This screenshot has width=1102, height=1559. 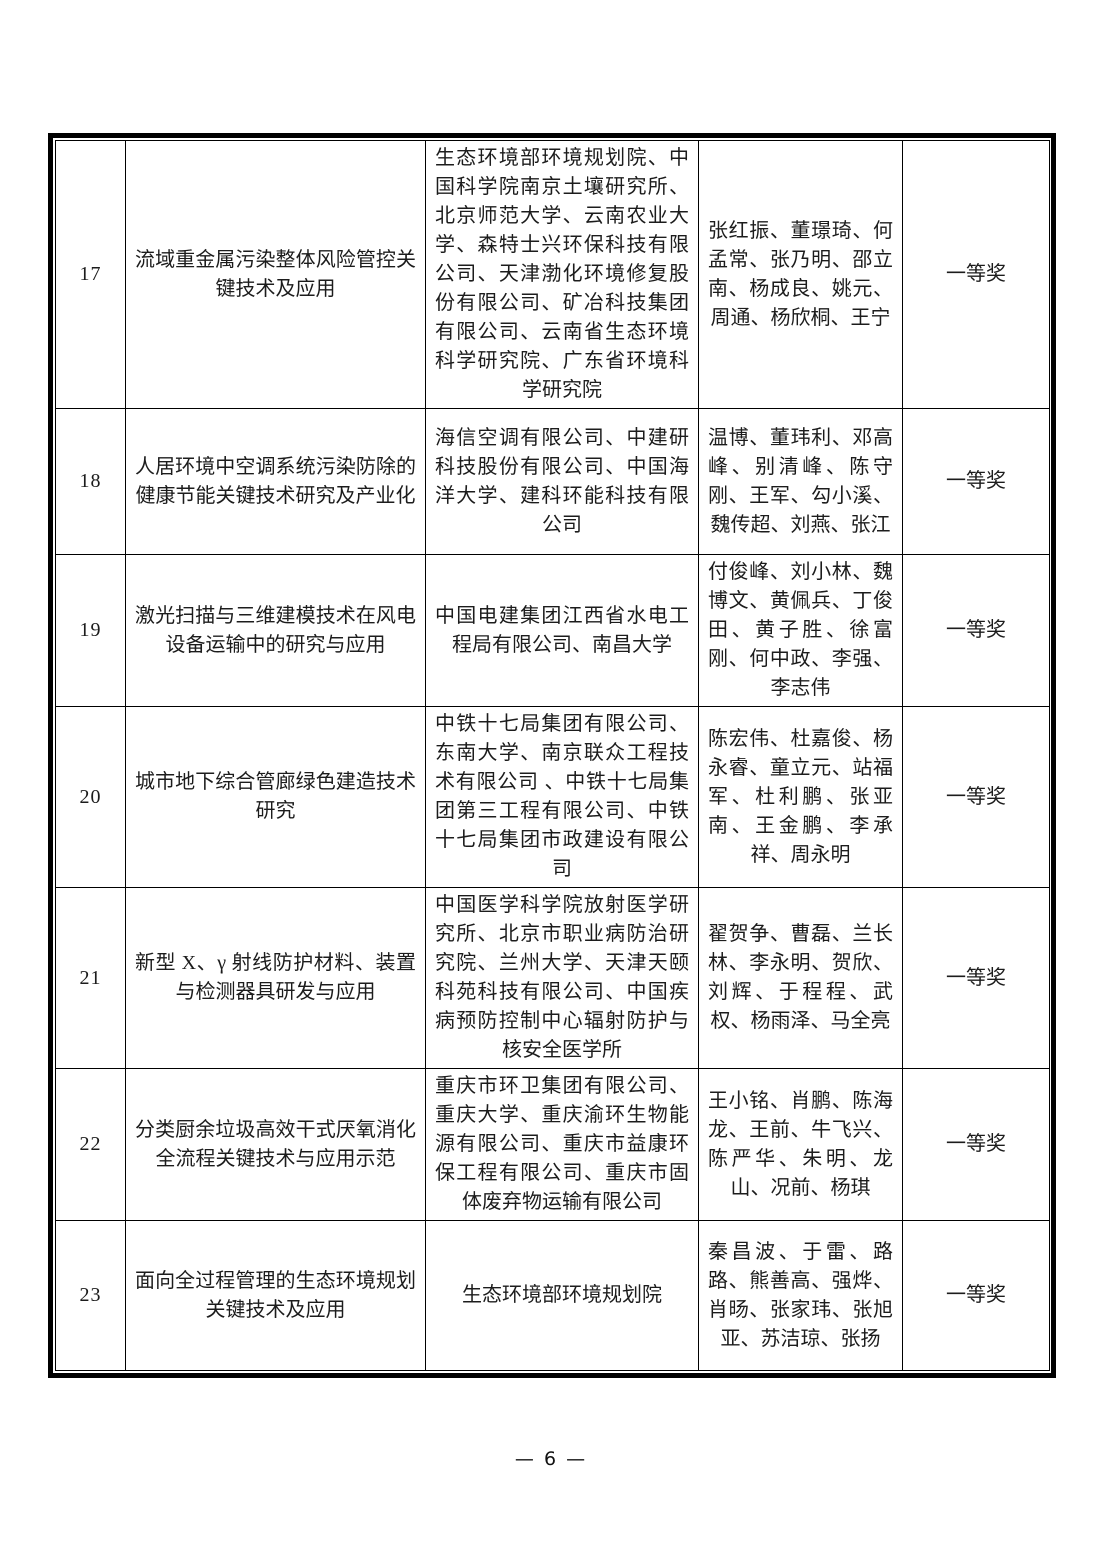 I want to click on project-title-cell: 分类厨余垃圾高效干式厌氧消化全流程关键技术与应用示范, so click(x=275, y=1144).